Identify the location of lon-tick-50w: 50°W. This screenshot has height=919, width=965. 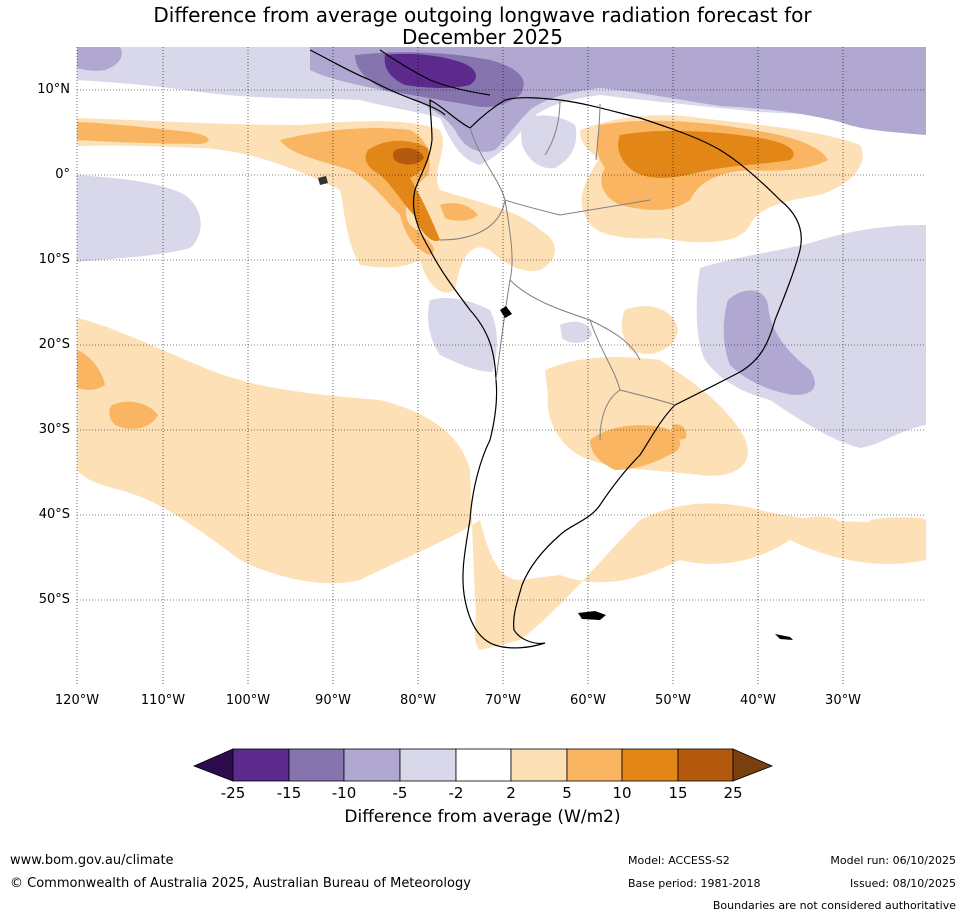
(673, 700).